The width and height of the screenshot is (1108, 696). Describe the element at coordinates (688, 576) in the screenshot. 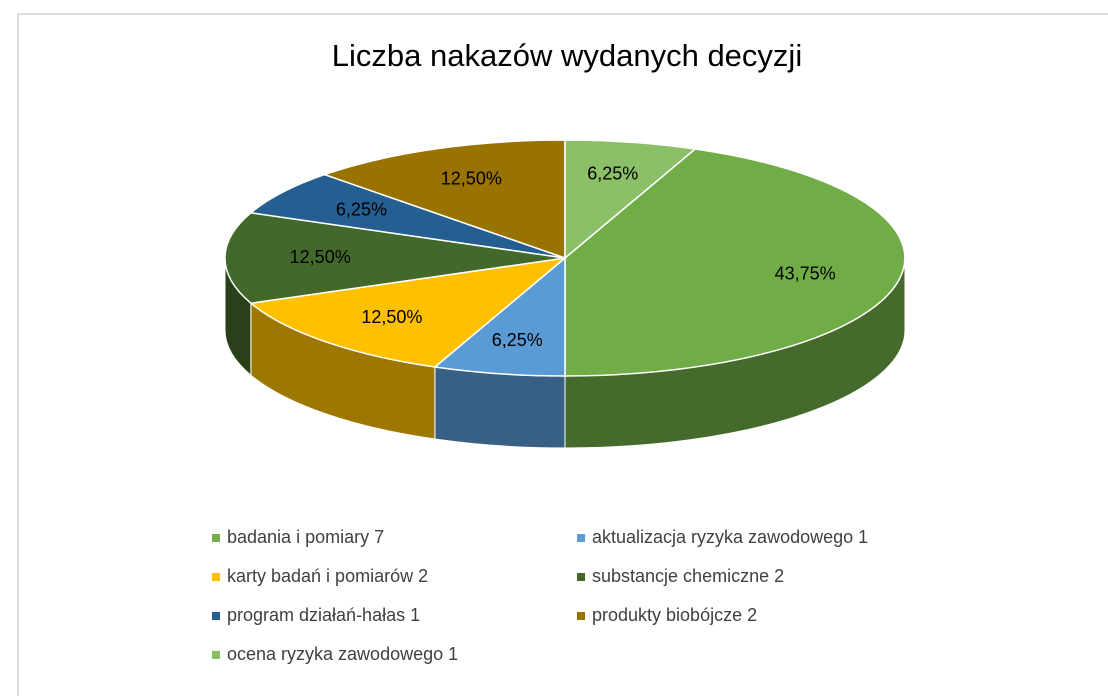

I see `legend-label: substancje chemiczne 2` at that location.